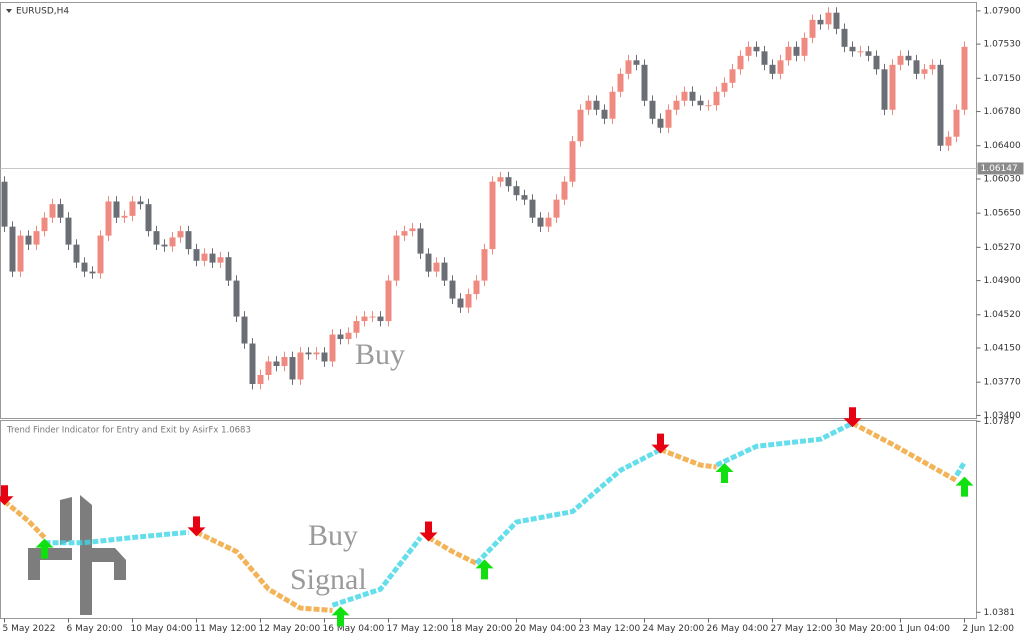 This screenshot has height=640, width=1024. Describe the element at coordinates (1002, 416) in the screenshot. I see `y-tick-label: 1.03400` at that location.